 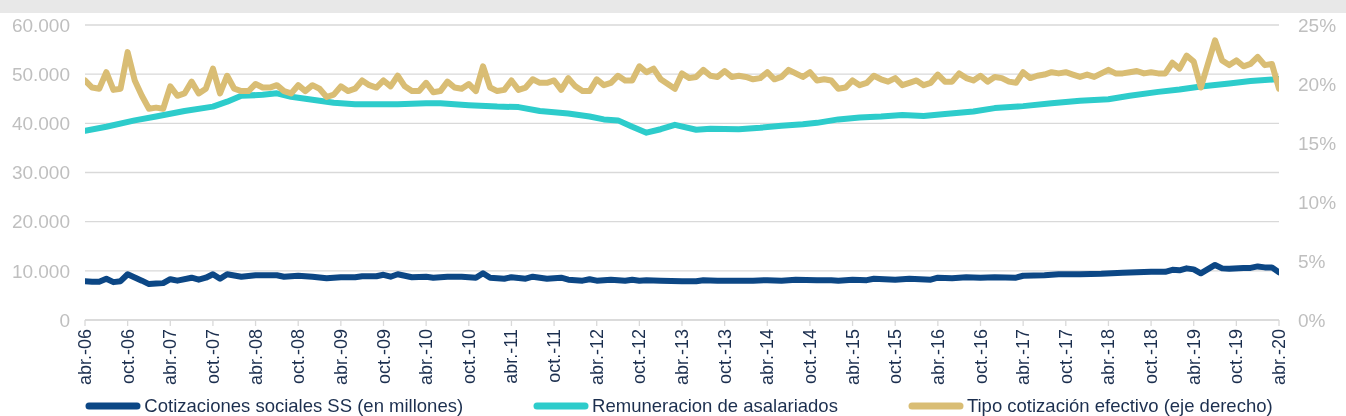 I want to click on x-tick-label: oct.-12, so click(x=639, y=357).